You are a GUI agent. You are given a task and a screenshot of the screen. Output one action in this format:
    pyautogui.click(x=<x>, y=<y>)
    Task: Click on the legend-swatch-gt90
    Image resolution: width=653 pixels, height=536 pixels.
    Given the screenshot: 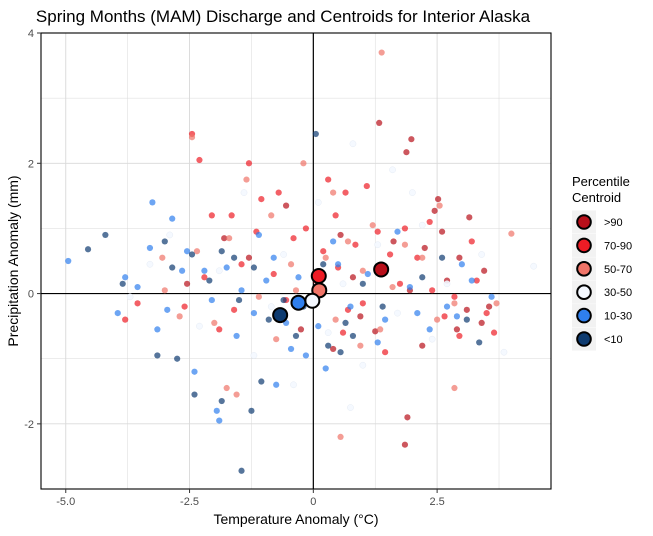 What is the action you would take?
    pyautogui.click(x=584, y=222)
    